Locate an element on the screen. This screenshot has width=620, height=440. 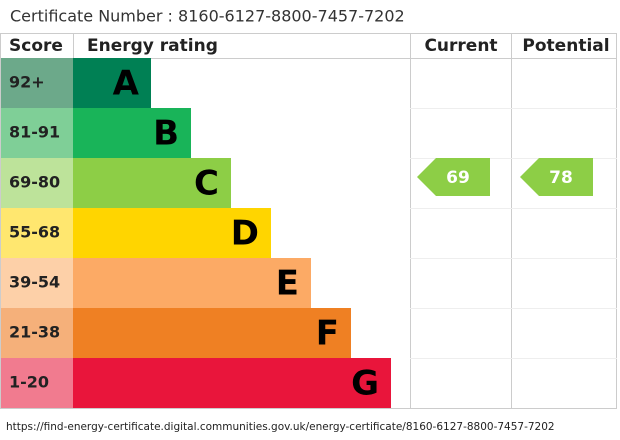
rating-letter: C is located at coordinates (206, 184).